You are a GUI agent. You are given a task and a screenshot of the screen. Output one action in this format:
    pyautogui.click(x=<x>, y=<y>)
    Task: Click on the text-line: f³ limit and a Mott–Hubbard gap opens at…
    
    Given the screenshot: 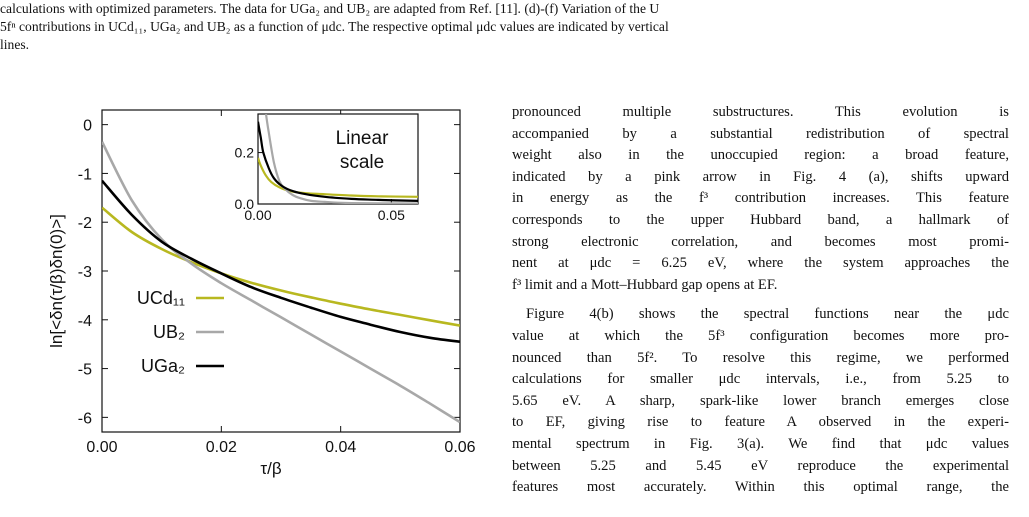 What is the action you would take?
    pyautogui.click(x=645, y=284)
    